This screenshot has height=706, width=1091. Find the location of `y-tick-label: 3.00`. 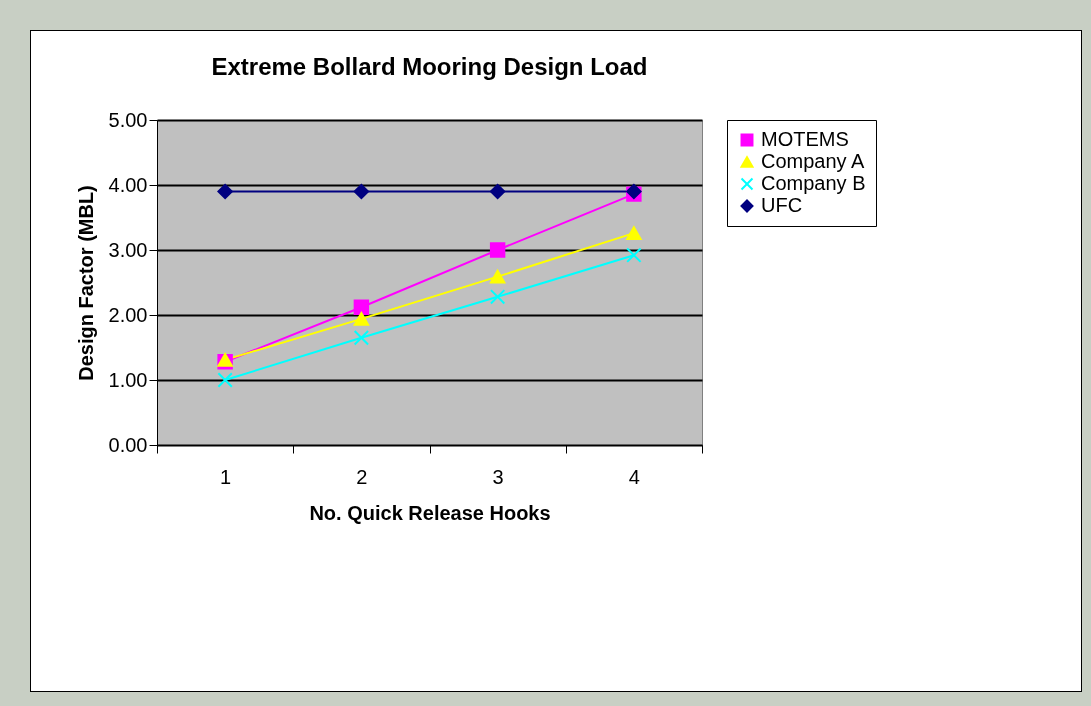

y-tick-label: 3.00 is located at coordinates (128, 249).